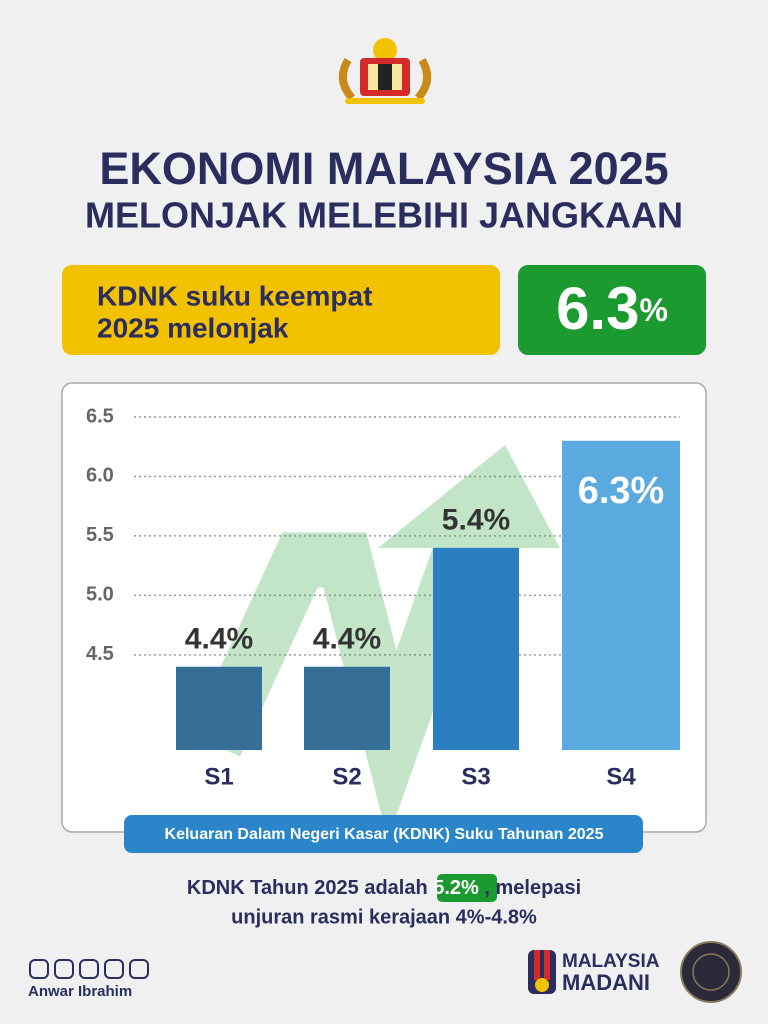  I want to click on y-tick-label: 6.0, so click(100, 476).